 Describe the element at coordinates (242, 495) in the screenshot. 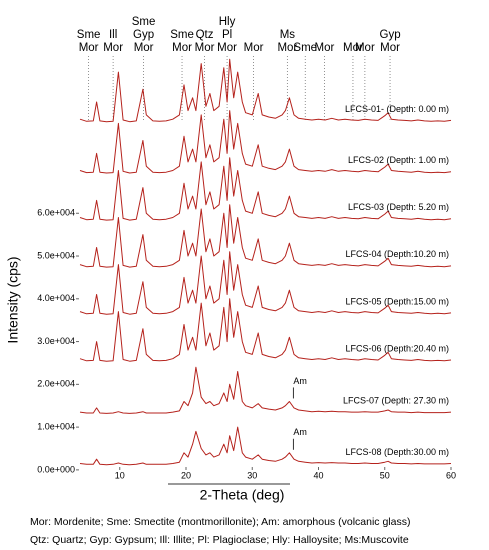

I see `x-axis-title: 2-Theta (deg)` at that location.